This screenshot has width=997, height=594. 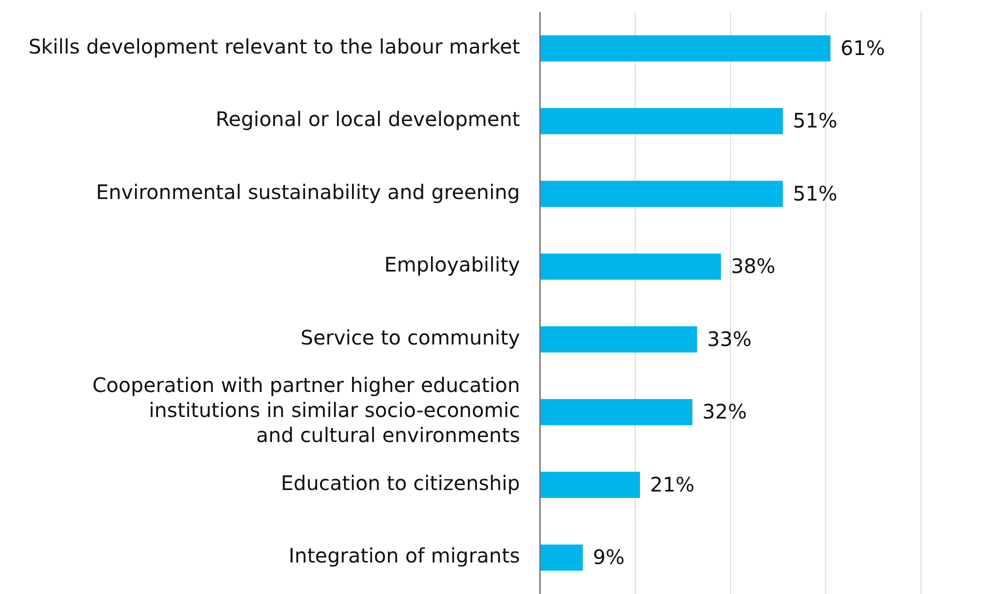 I want to click on data-label: 21%, so click(x=672, y=484).